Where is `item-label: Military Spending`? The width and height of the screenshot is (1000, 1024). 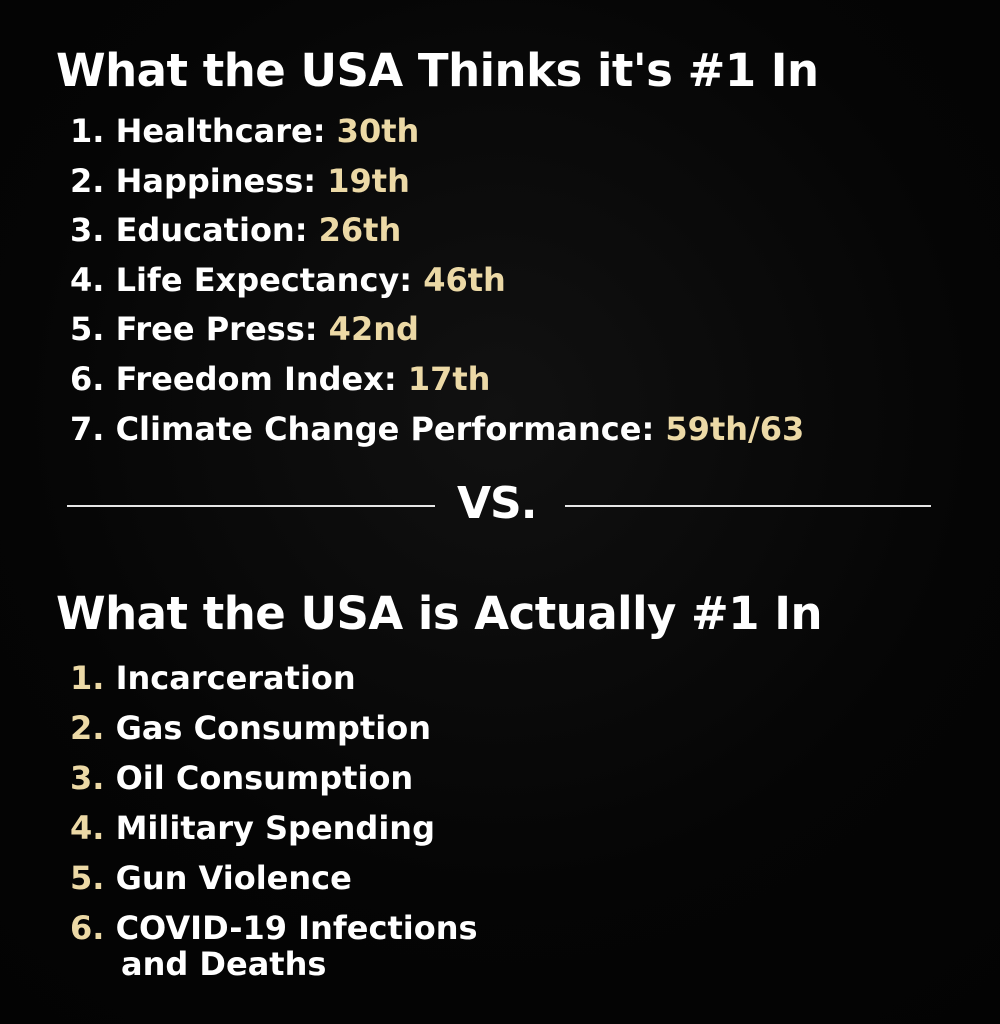
item-label: Military Spending is located at coordinates (275, 828).